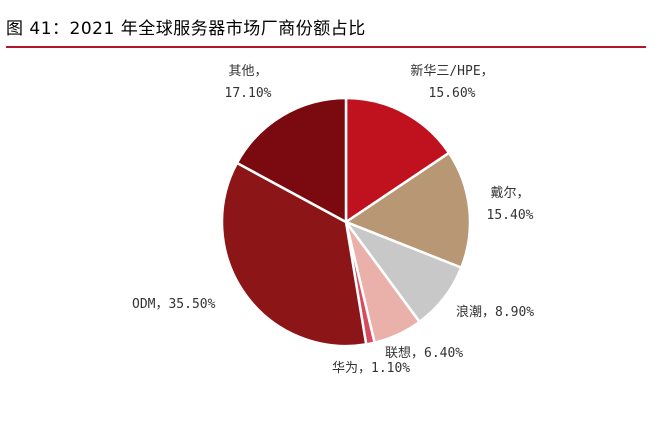 Image resolution: width=653 pixels, height=426 pixels. I want to click on slice-label-1: 戴尔，, so click(509, 193).